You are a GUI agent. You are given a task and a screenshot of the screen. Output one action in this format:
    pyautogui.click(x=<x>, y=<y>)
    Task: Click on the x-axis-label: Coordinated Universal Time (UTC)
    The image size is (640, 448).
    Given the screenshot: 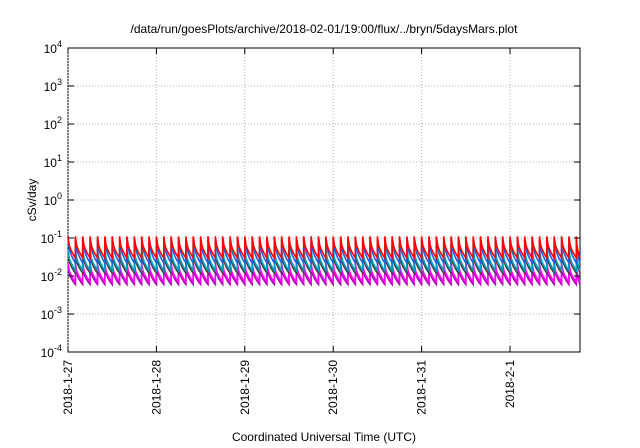 What is the action you would take?
    pyautogui.click(x=324, y=437)
    